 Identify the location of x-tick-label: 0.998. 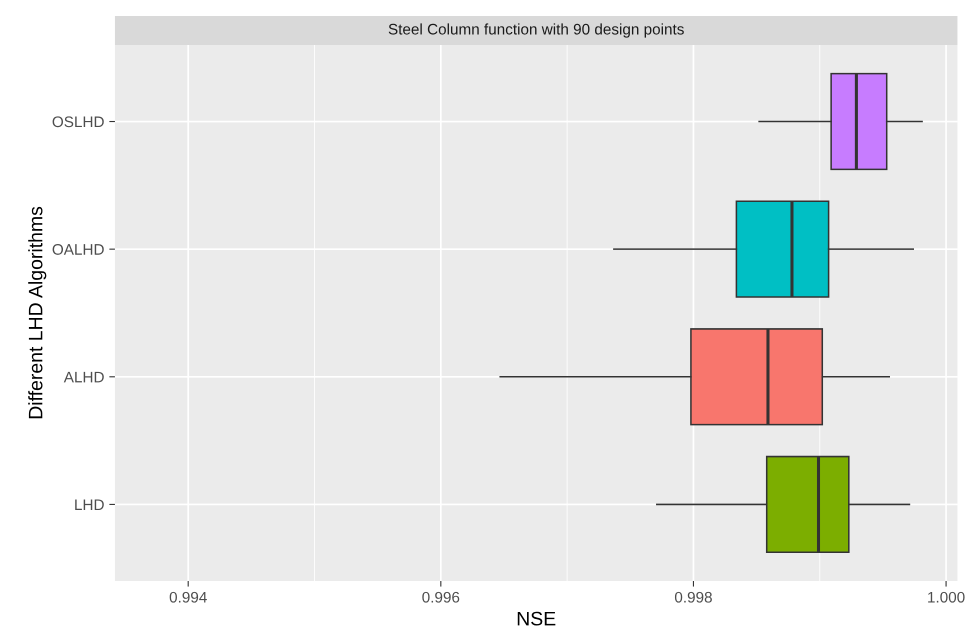
(693, 597).